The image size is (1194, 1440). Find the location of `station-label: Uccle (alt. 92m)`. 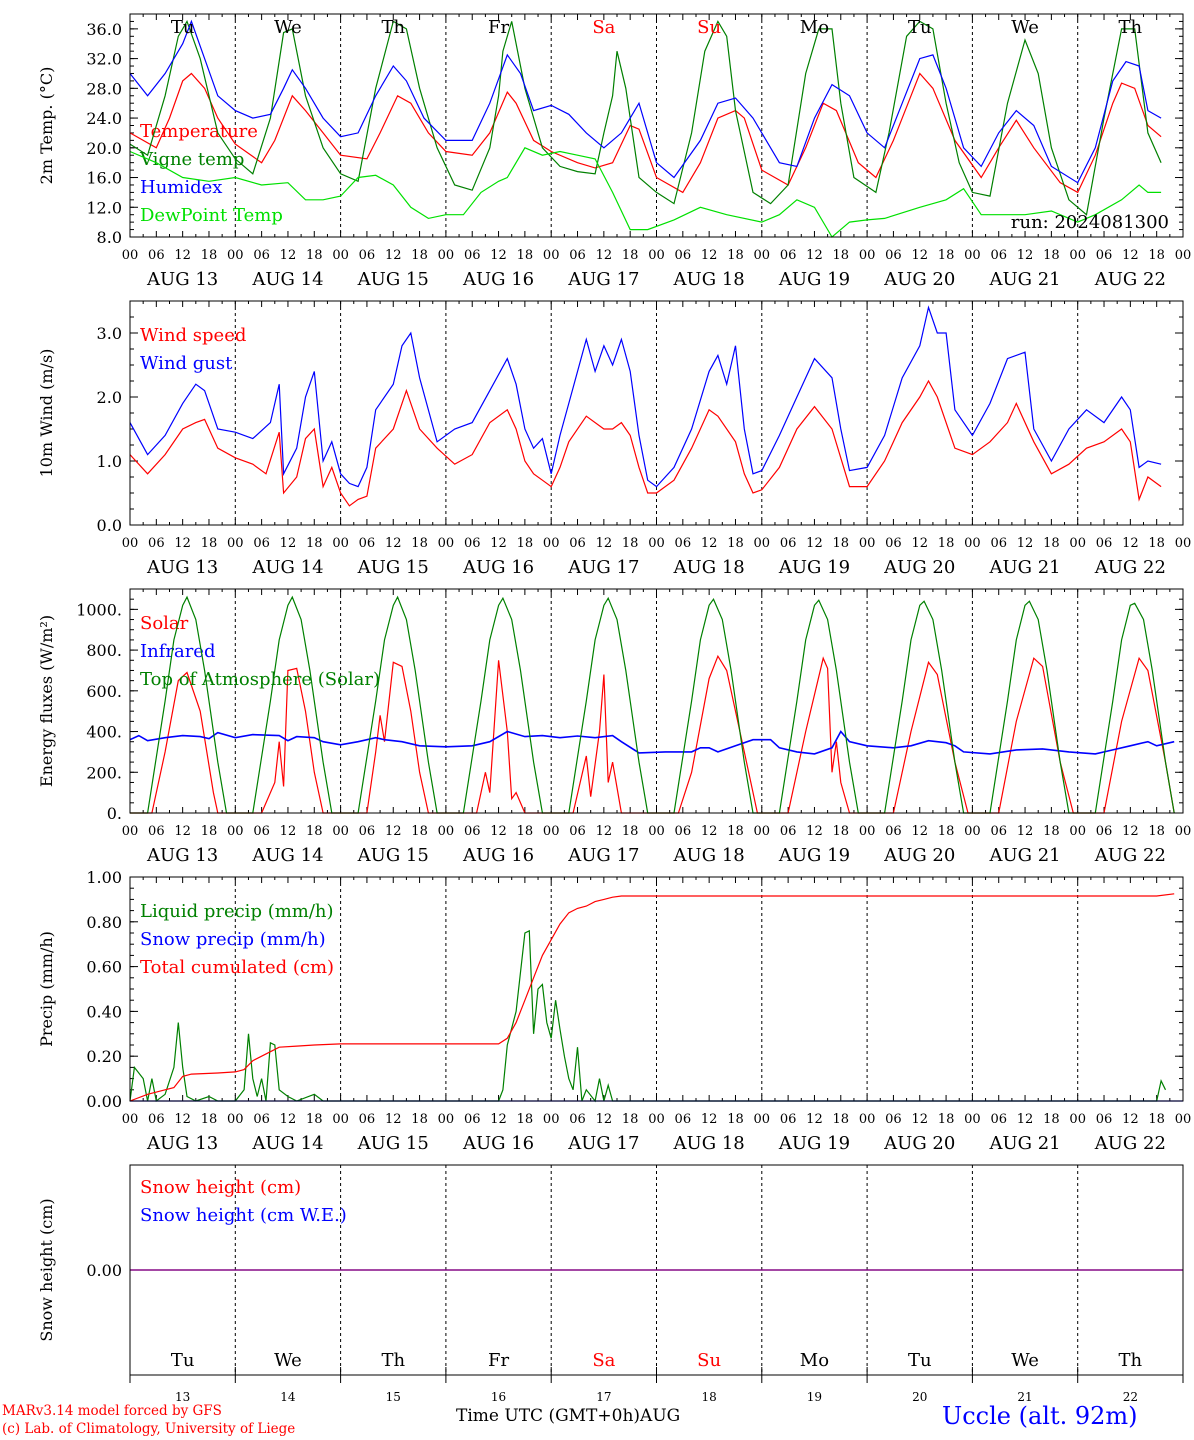

station-label: Uccle (alt. 92m) is located at coordinates (1040, 1416).